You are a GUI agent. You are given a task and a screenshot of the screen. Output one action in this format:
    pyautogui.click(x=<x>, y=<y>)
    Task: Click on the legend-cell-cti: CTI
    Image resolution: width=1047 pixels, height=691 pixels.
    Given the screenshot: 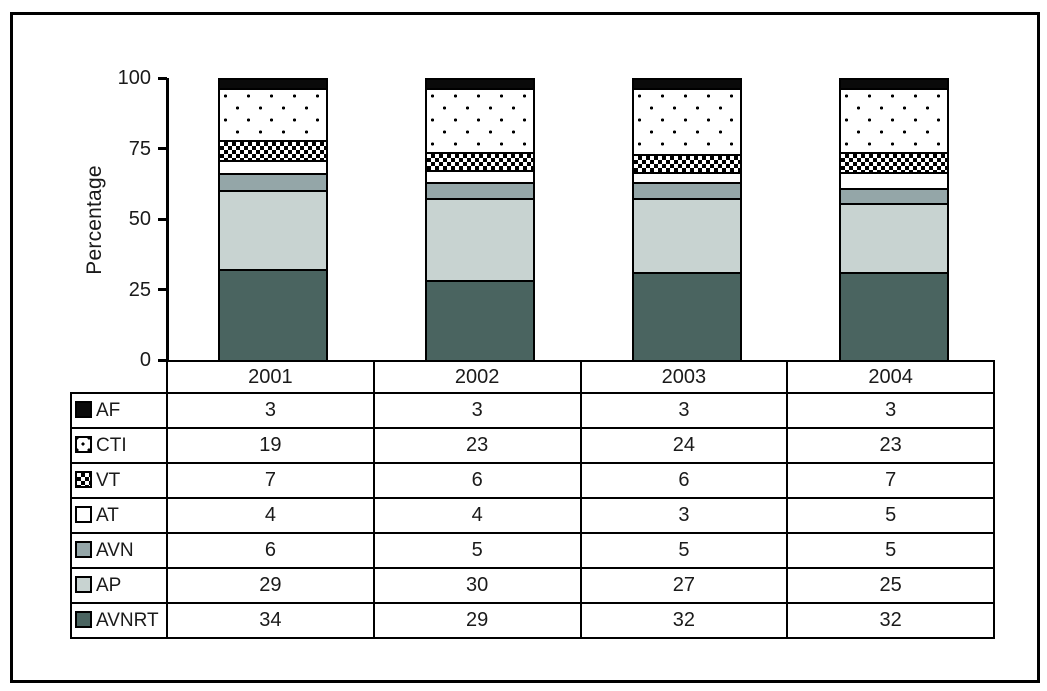 What is the action you would take?
    pyautogui.click(x=119, y=445)
    